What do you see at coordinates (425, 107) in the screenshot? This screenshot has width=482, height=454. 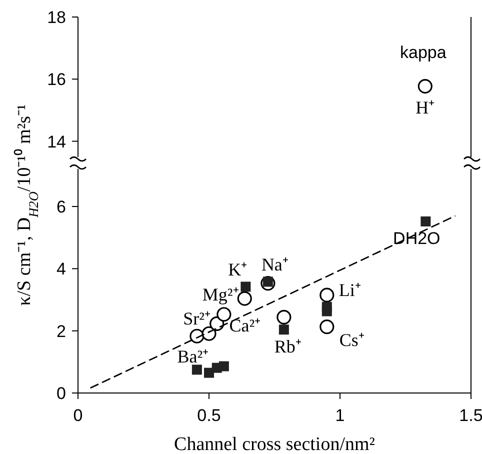 I see `annotation: H⁺` at bounding box center [425, 107].